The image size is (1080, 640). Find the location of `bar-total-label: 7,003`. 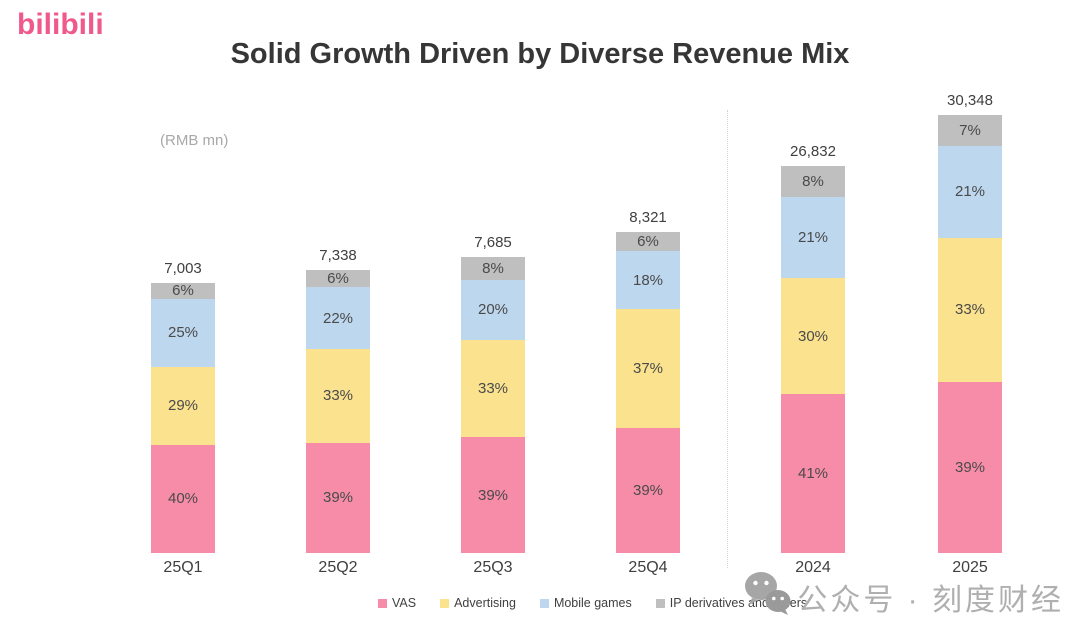

bar-total-label: 7,003 is located at coordinates (183, 268).